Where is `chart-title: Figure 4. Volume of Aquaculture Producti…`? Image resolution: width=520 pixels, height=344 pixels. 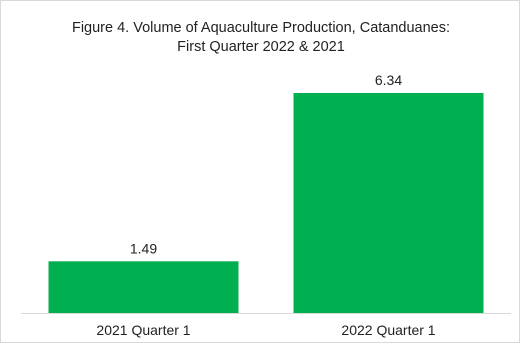 chart-title: Figure 4. Volume of Aquaculture Producti… is located at coordinates (260, 38).